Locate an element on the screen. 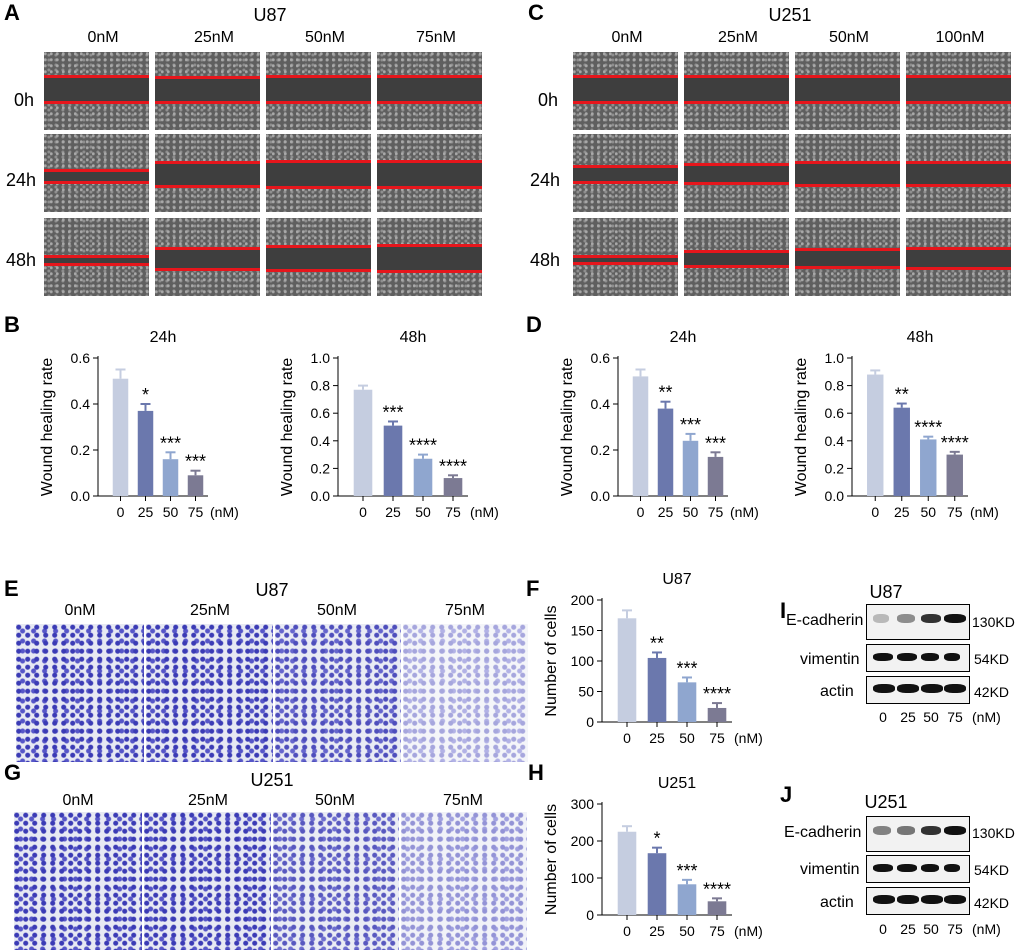 The width and height of the screenshot is (1020, 950). significance-label: * is located at coordinates (656, 839).